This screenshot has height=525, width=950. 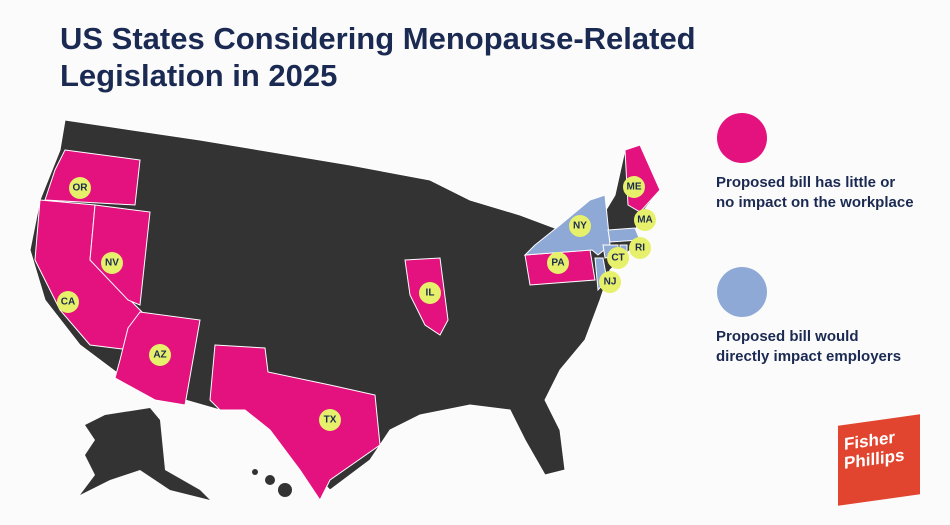 I want to click on state-label: RI, so click(x=640, y=248).